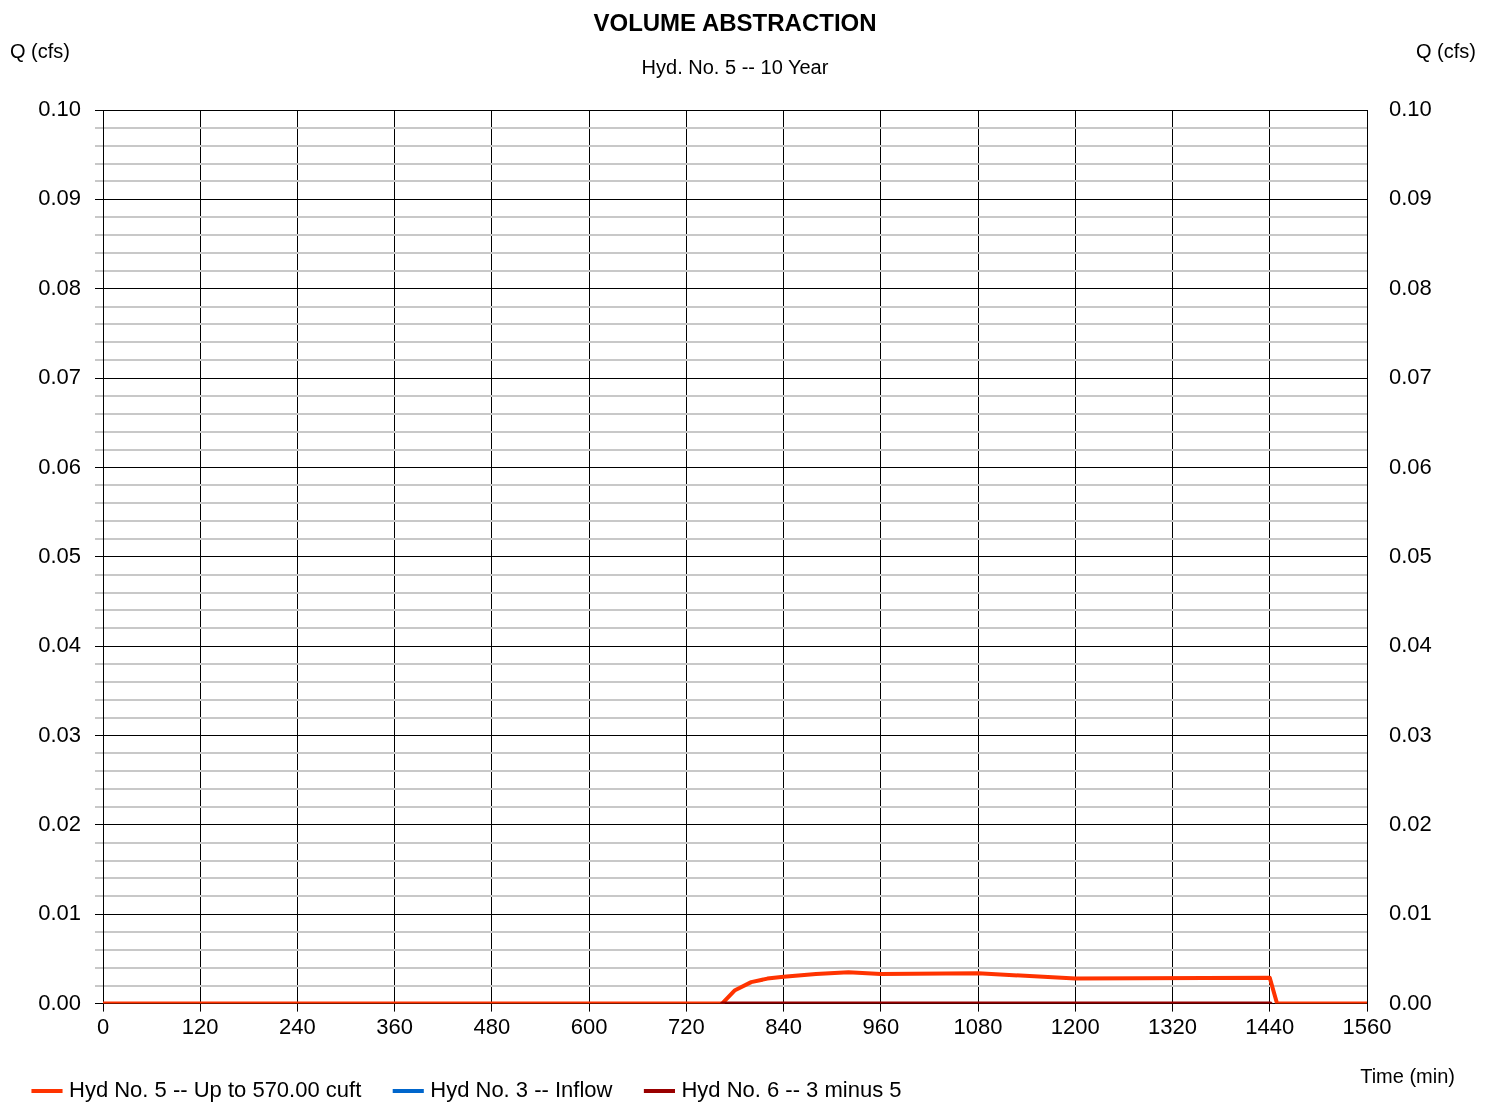 The width and height of the screenshot is (1494, 1112). I want to click on x-axis-title: Time (min), so click(1407, 1076).